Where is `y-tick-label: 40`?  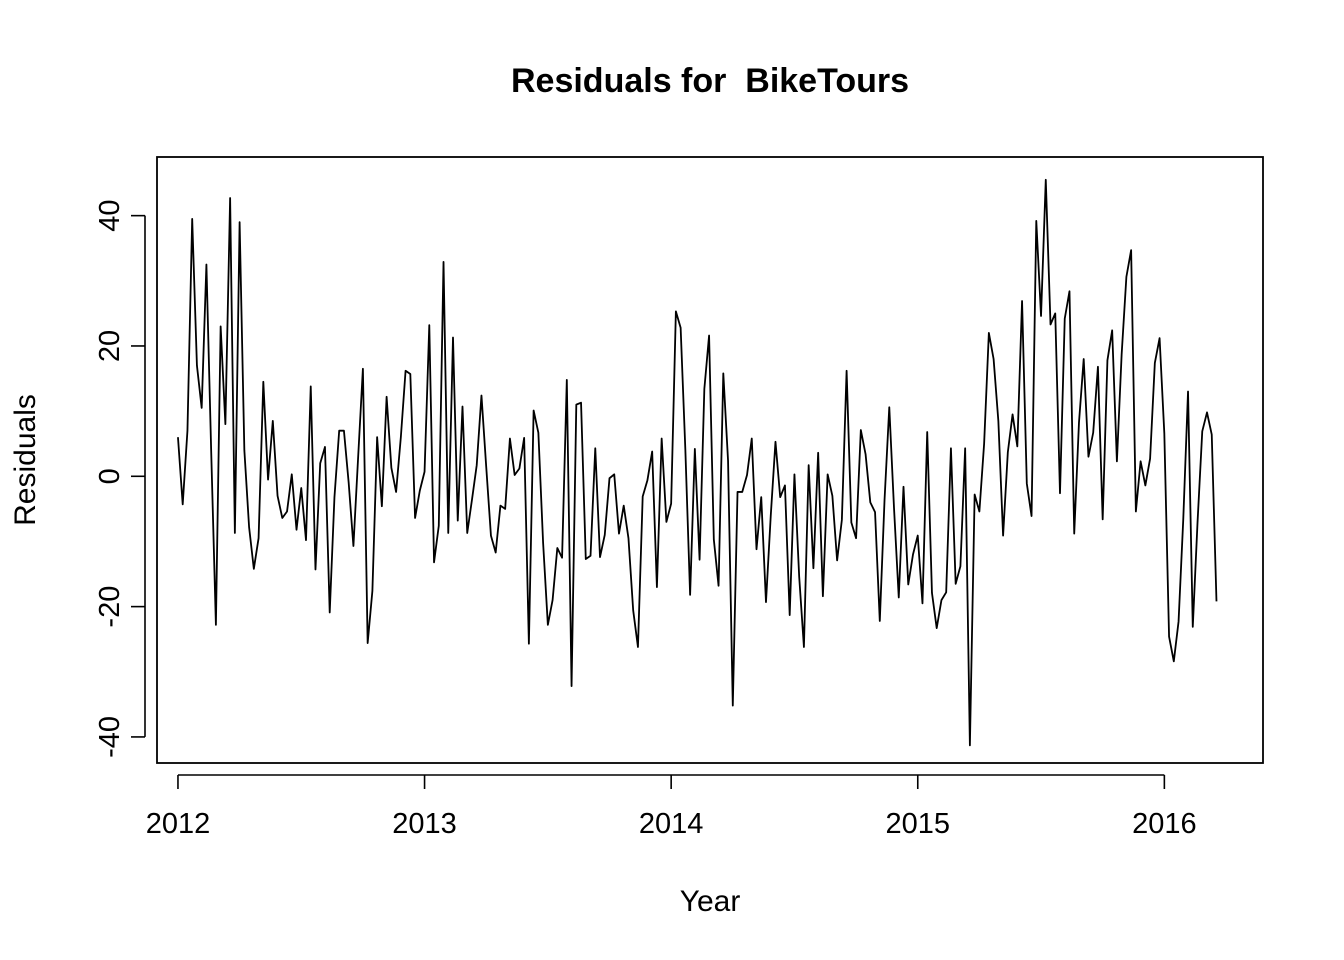
y-tick-label: 40 is located at coordinates (110, 216).